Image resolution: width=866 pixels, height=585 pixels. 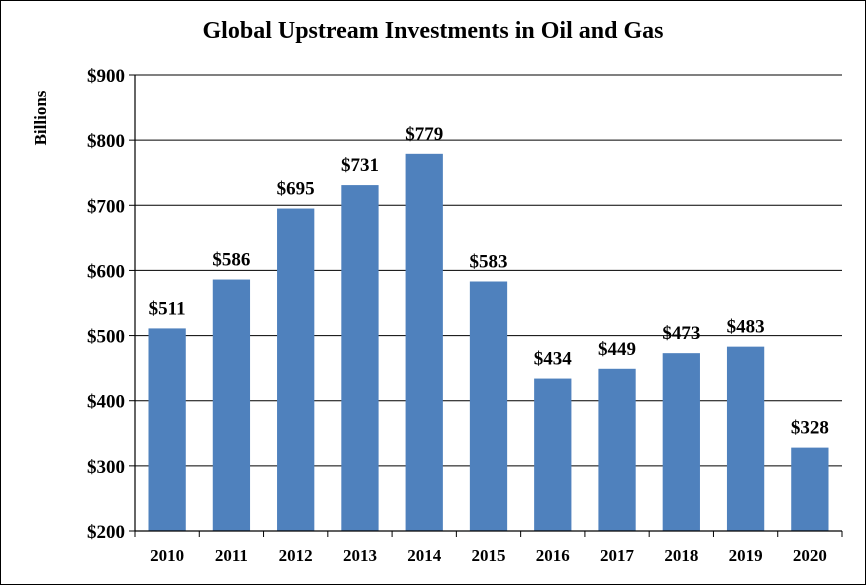 What do you see at coordinates (167, 555) in the screenshot?
I see `x-tick-label: 2010` at bounding box center [167, 555].